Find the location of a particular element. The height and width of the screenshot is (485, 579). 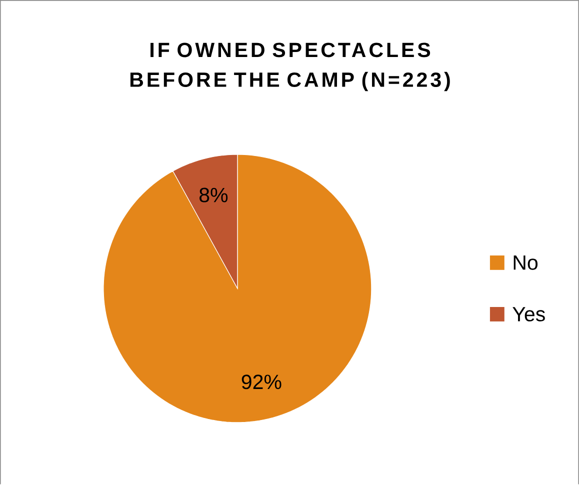

chart-title: IF OWNED SPECTACLES BEFORE THE CAMP (N=223) is located at coordinates (290, 67).